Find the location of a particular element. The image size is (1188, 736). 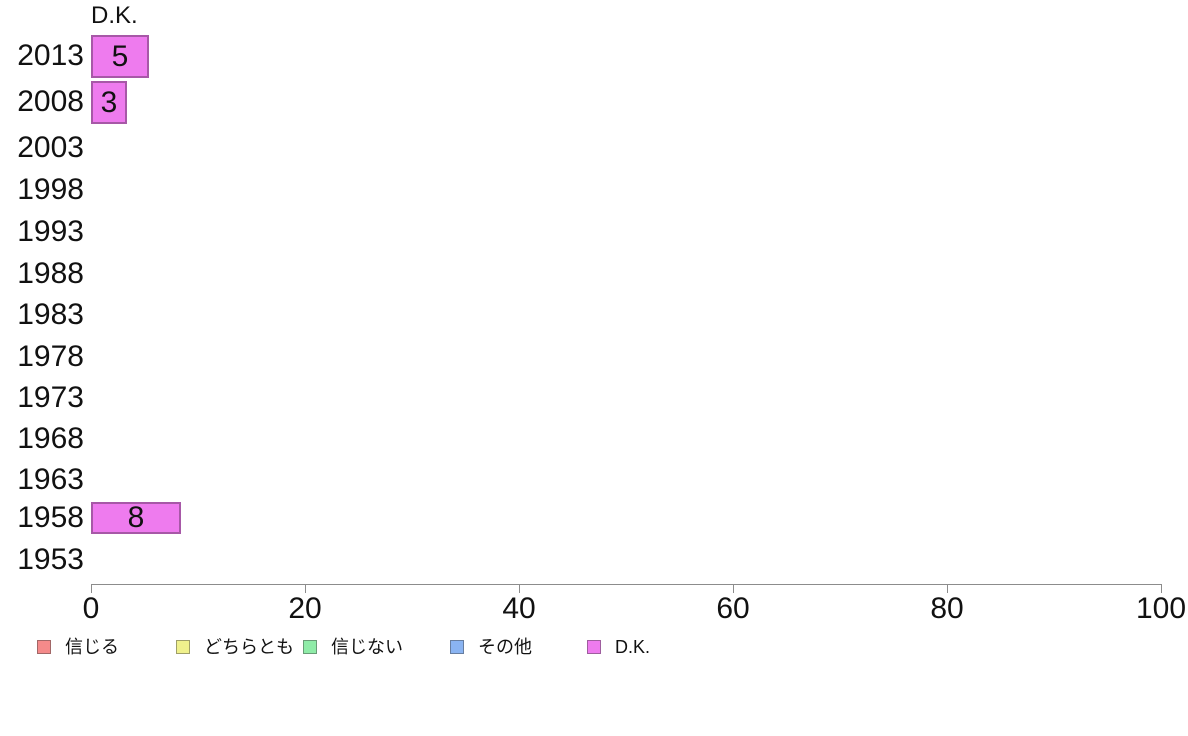

legend-swatch-D.K. is located at coordinates (594, 647).